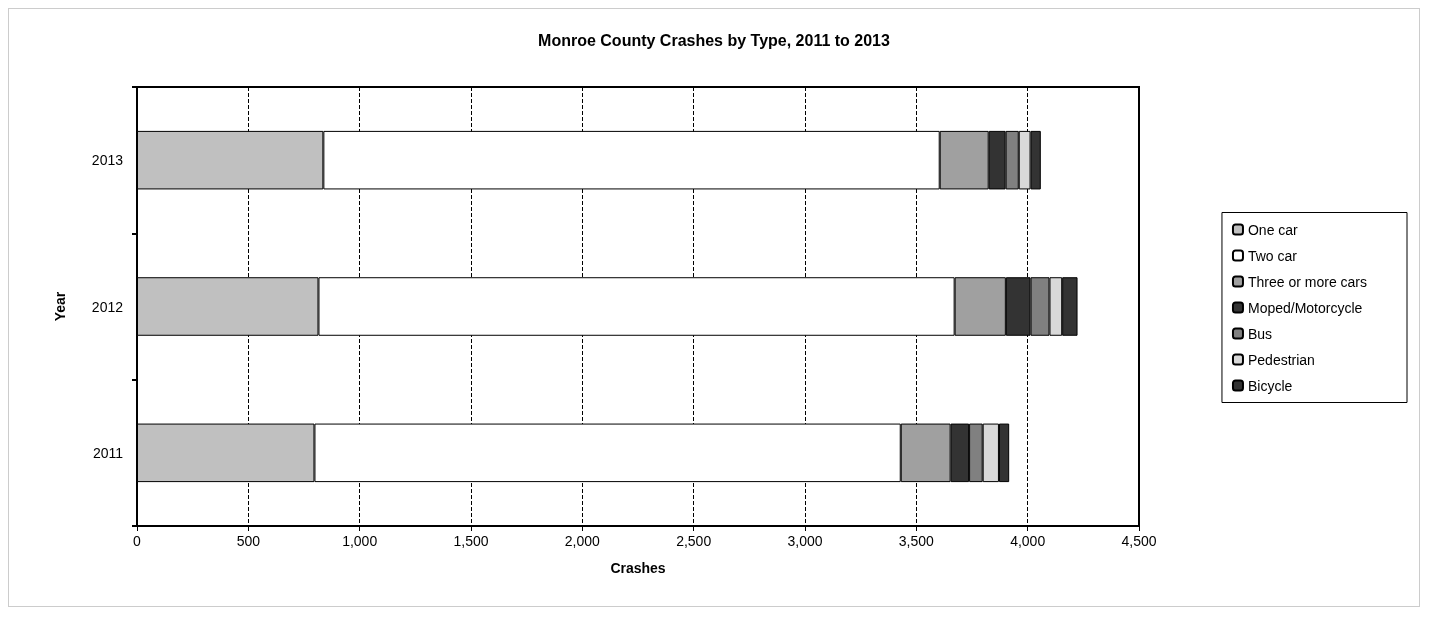 Image resolution: width=1430 pixels, height=617 pixels. What do you see at coordinates (1273, 229) in the screenshot?
I see `legend-label: One car` at bounding box center [1273, 229].